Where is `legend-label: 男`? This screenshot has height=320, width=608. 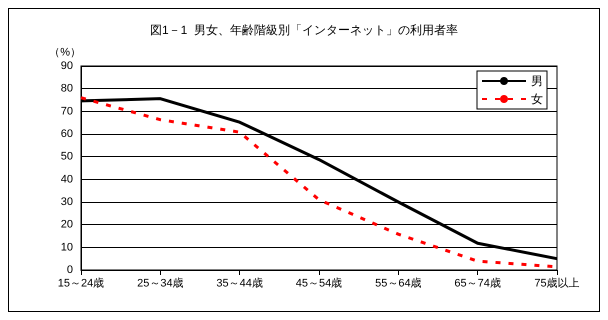 legend-label: 男 is located at coordinates (537, 81).